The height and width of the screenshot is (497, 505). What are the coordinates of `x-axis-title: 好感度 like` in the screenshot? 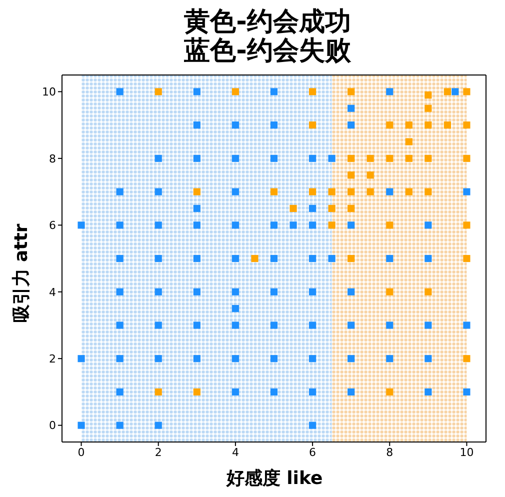 It's located at (274, 478).